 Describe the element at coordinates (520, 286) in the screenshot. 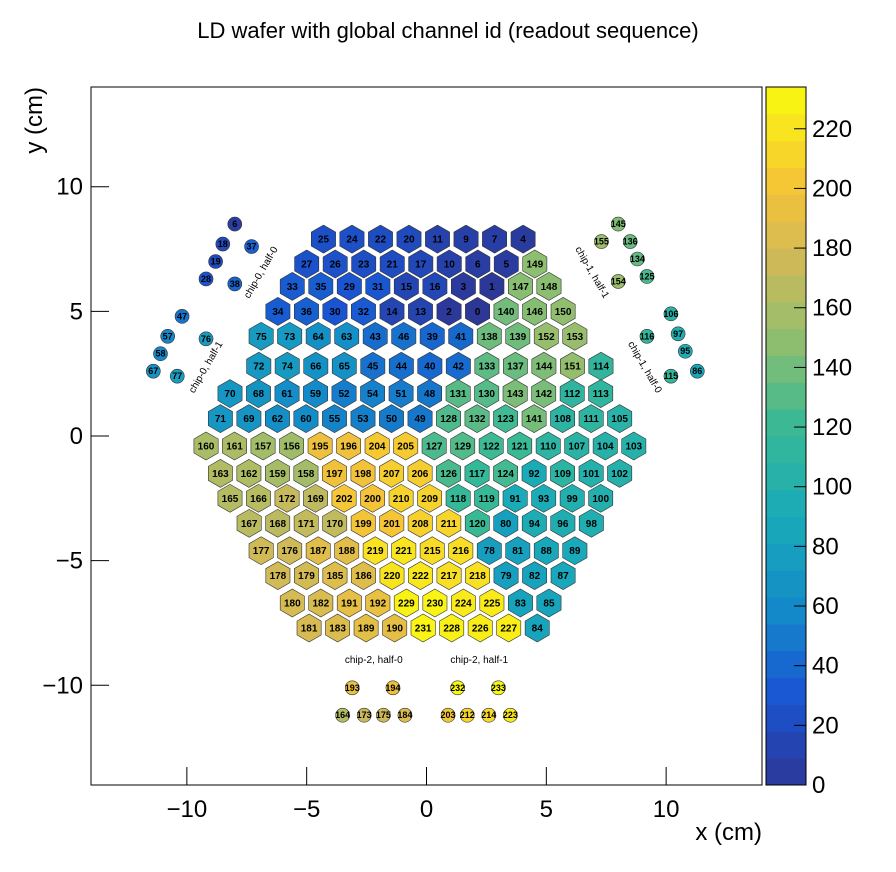

I see `wafer-cell: 147` at that location.